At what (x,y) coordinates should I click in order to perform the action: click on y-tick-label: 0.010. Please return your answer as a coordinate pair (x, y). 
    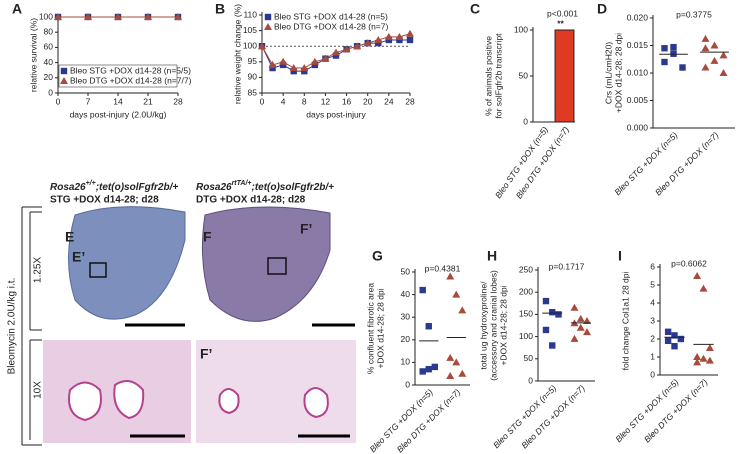
    Looking at the image, I should click on (638, 72).